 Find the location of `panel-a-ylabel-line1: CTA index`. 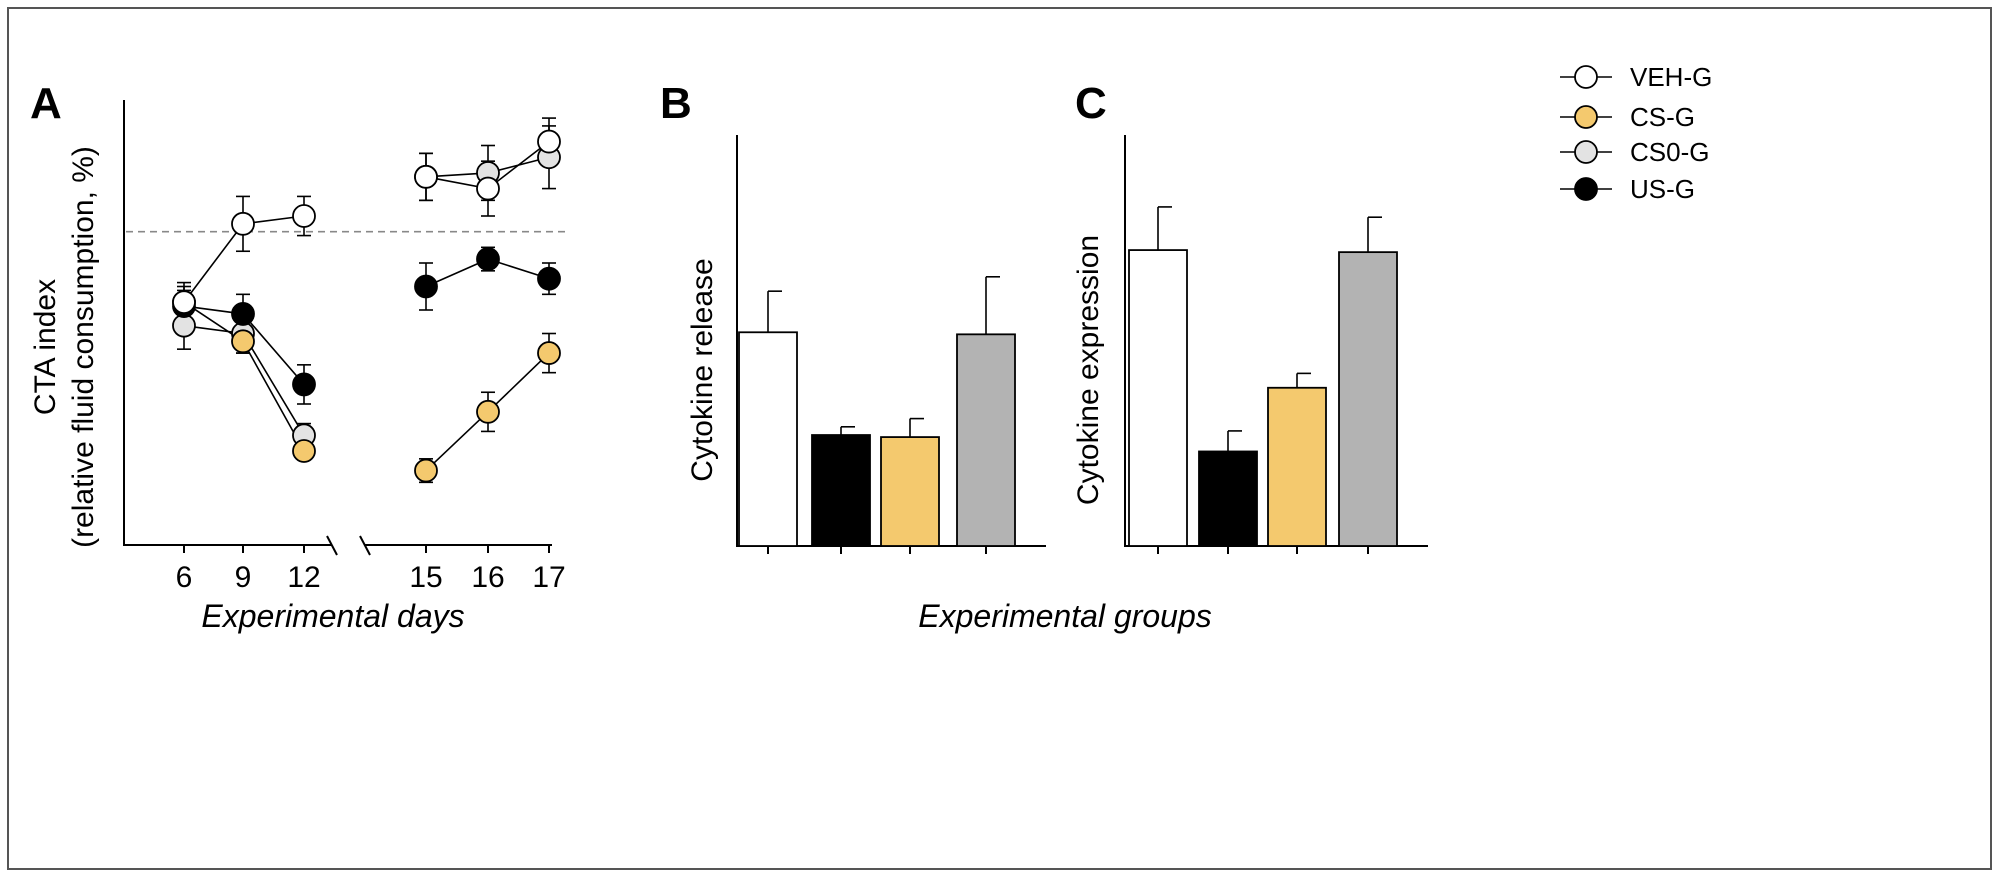

panel-a-ylabel-line1: CTA index is located at coordinates (45, 347).